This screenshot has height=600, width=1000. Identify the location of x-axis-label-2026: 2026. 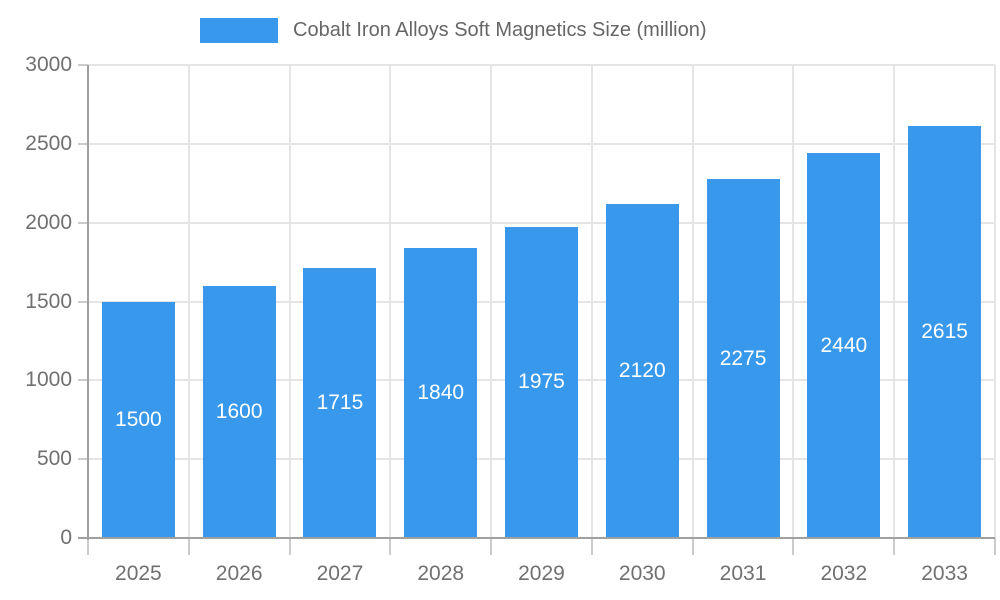
(239, 573).